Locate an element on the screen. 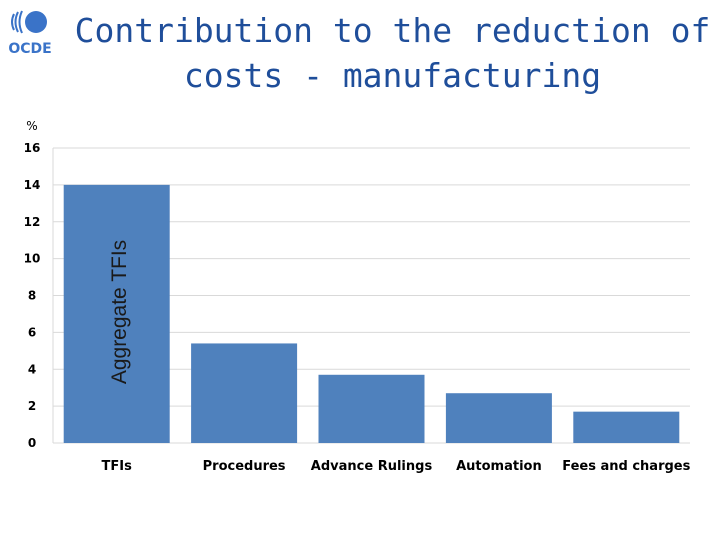 The height and width of the screenshot is (540, 720). y-tick-label: 12 is located at coordinates (32, 222).